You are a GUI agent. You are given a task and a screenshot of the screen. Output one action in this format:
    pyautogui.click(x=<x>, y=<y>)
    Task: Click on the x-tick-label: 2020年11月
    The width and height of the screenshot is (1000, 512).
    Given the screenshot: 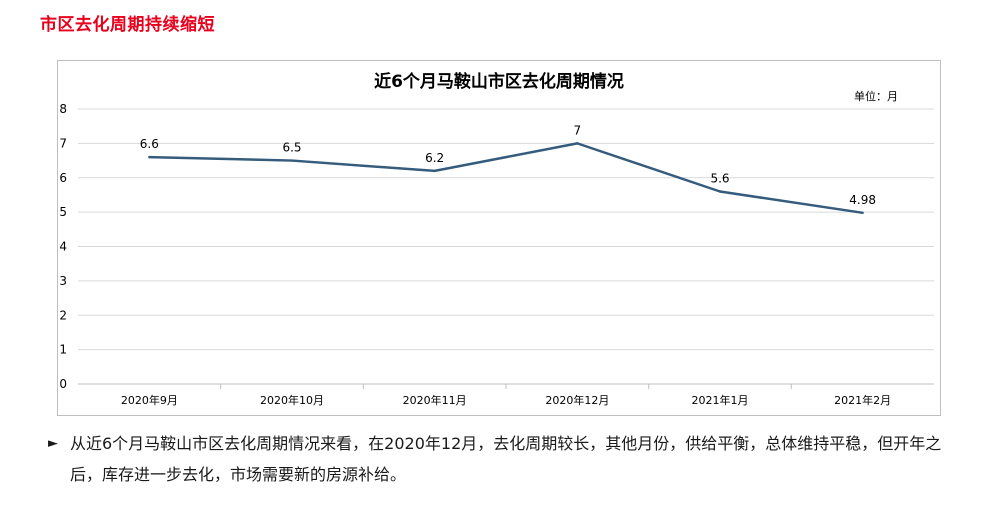 What is the action you would take?
    pyautogui.click(x=435, y=400)
    